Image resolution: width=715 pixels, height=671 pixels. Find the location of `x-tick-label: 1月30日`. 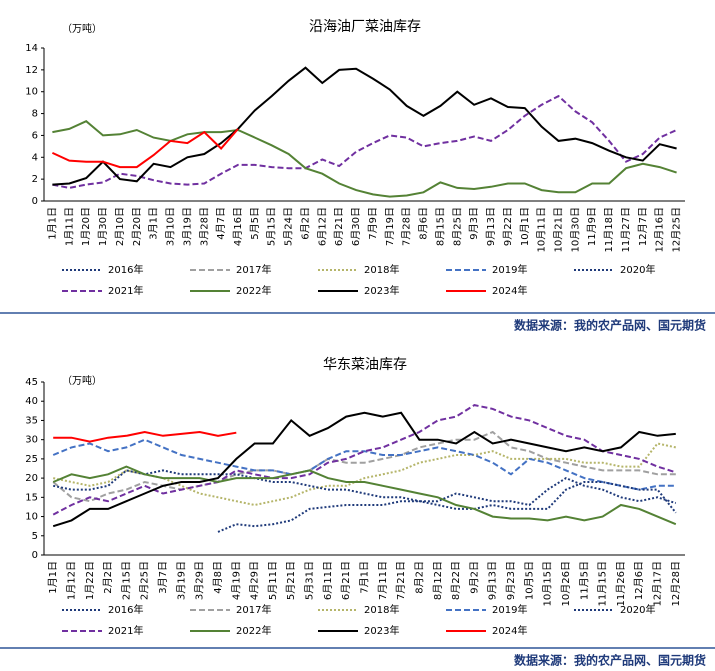

x-tick-label: 1月30日 is located at coordinates (103, 226).